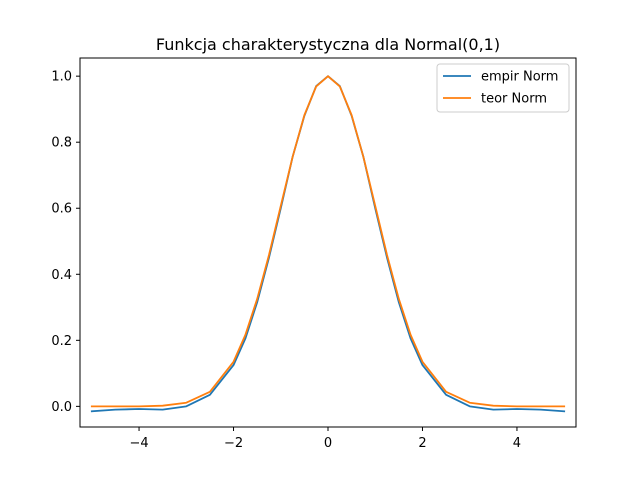 Image resolution: width=640 pixels, height=480 pixels. I want to click on y-tick-label: 0.0, so click(61, 407).